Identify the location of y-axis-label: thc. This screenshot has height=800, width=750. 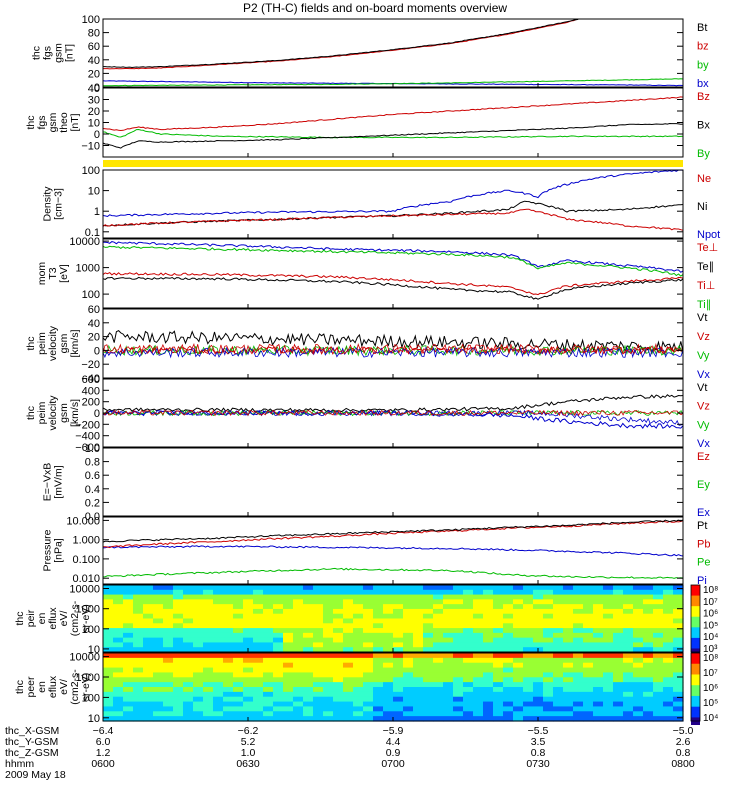
(31, 343).